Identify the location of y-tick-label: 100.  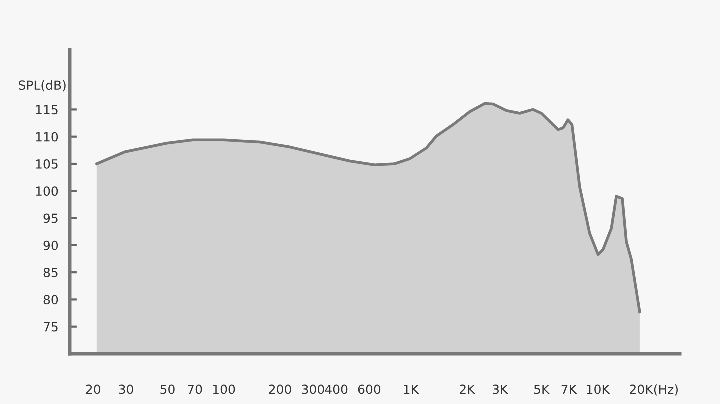
(47, 191).